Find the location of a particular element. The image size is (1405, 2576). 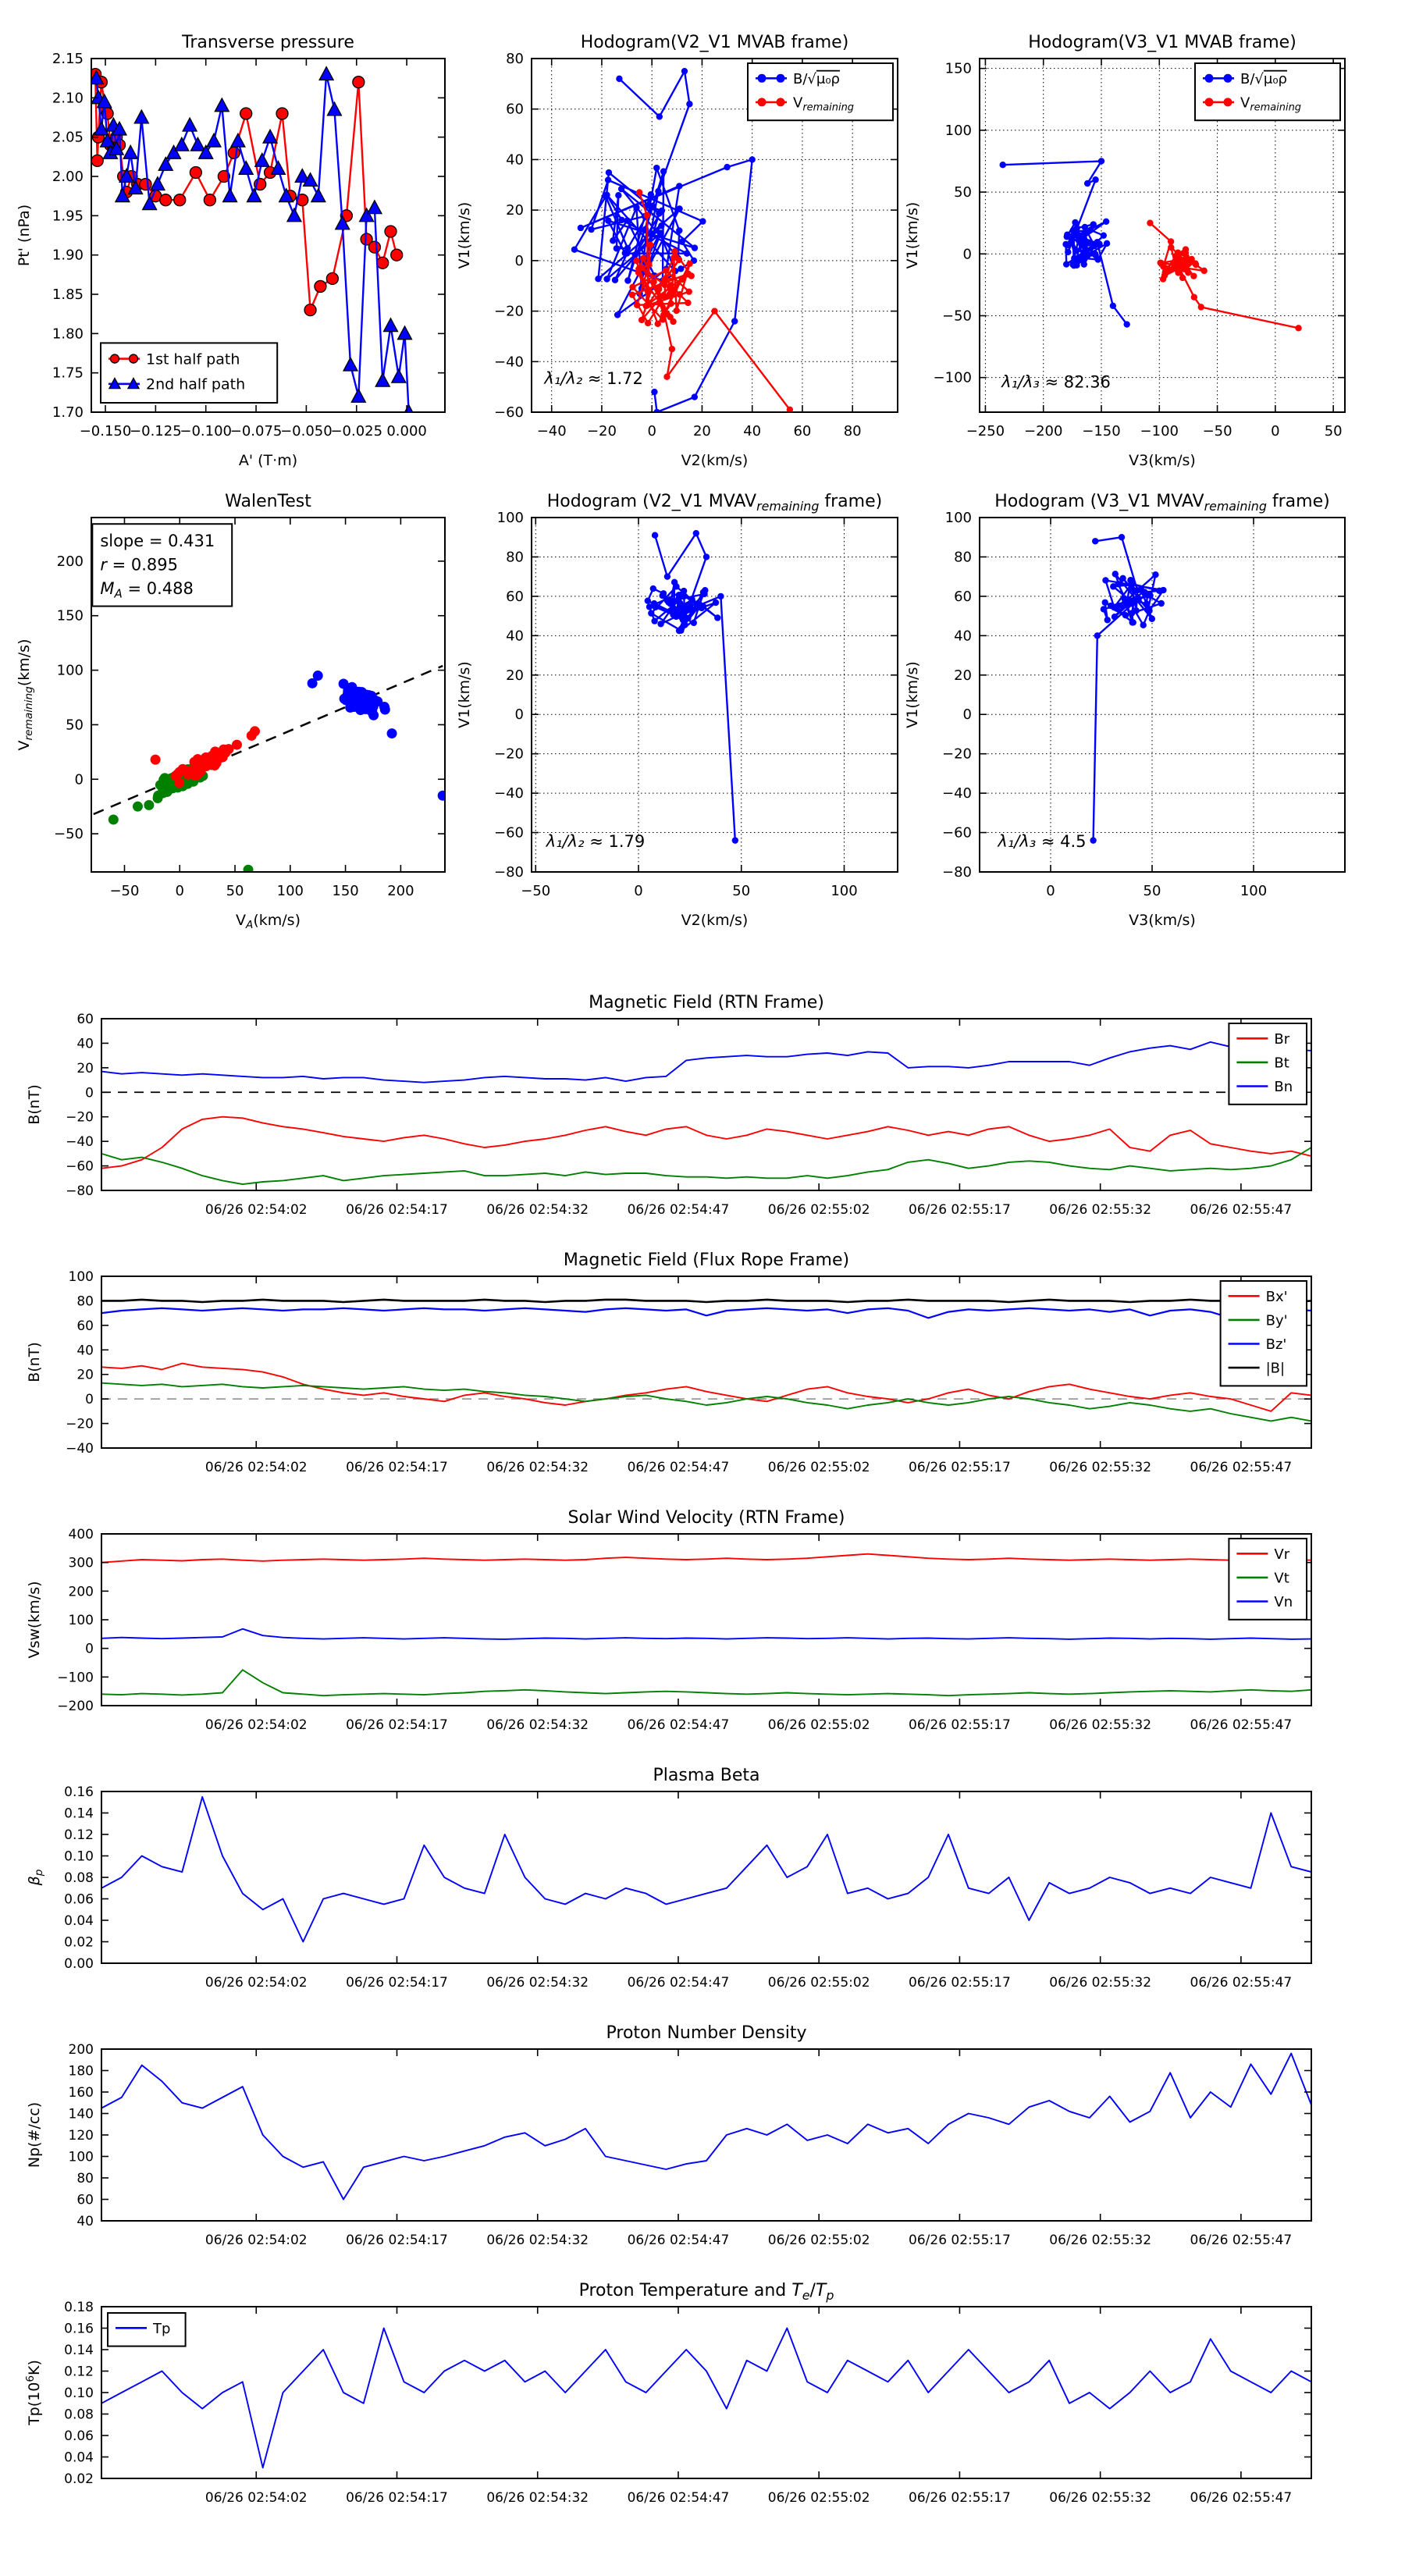

hodo_b_v3v1-axes-border is located at coordinates (1162, 235).